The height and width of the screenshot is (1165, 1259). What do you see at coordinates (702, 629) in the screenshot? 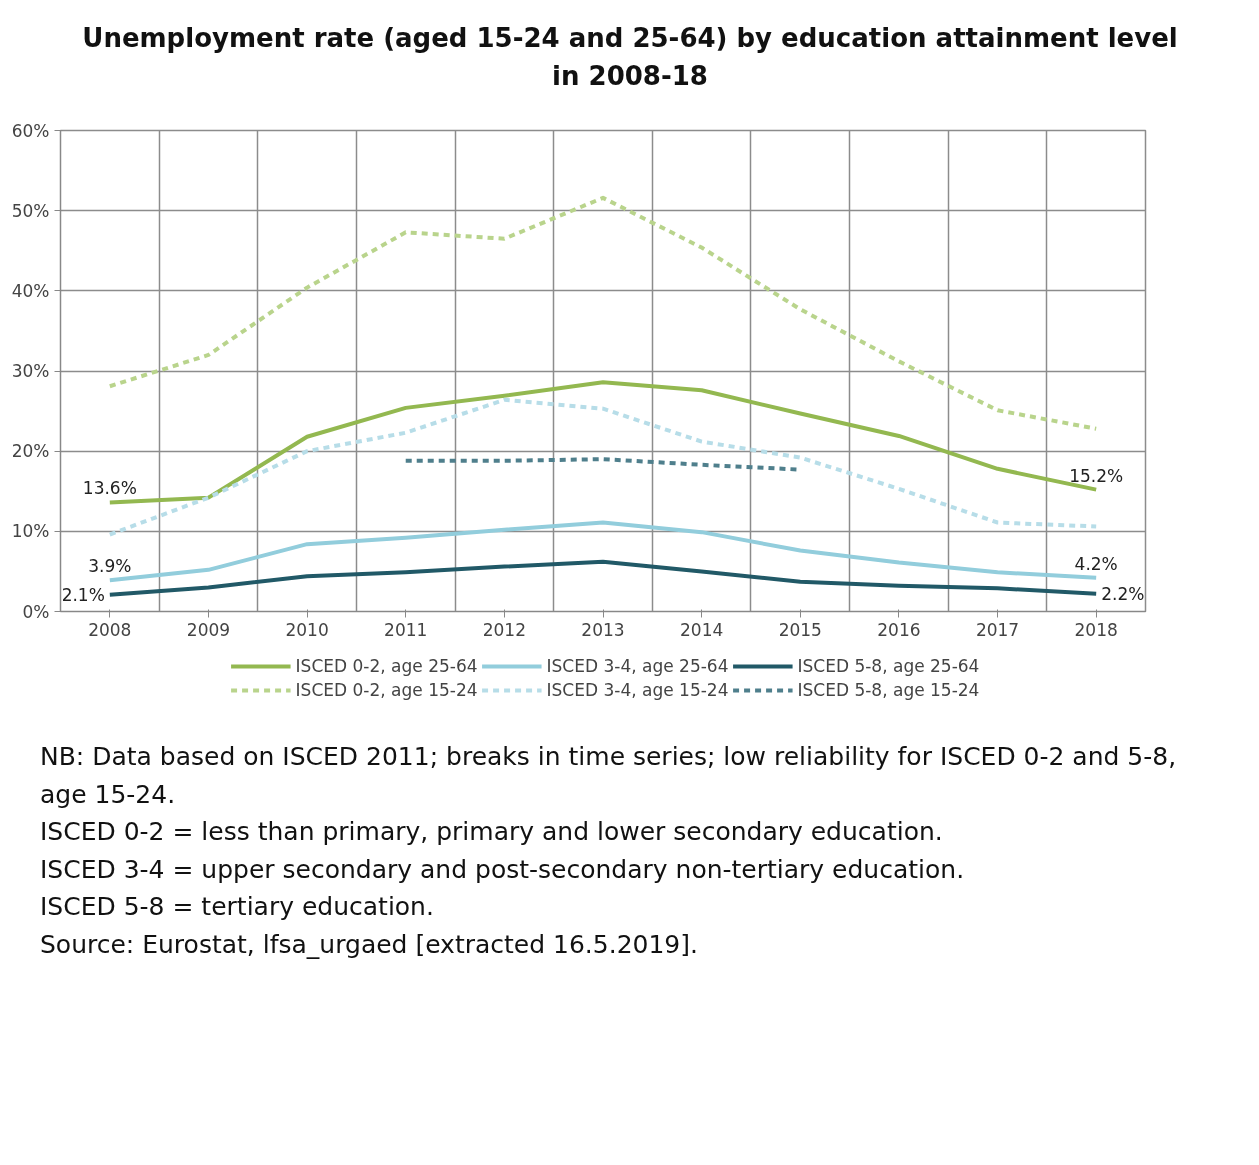
I see `x-tick-label: 2014` at bounding box center [702, 629].